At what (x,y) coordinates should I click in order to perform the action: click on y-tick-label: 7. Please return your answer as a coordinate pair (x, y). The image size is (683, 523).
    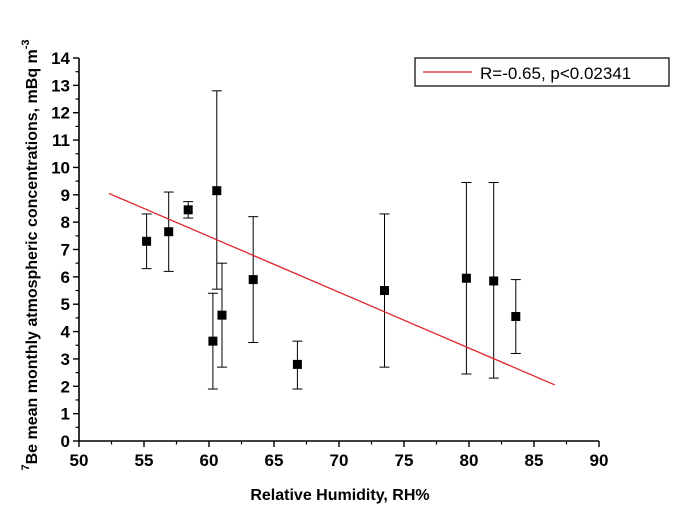
    Looking at the image, I should click on (65, 250).